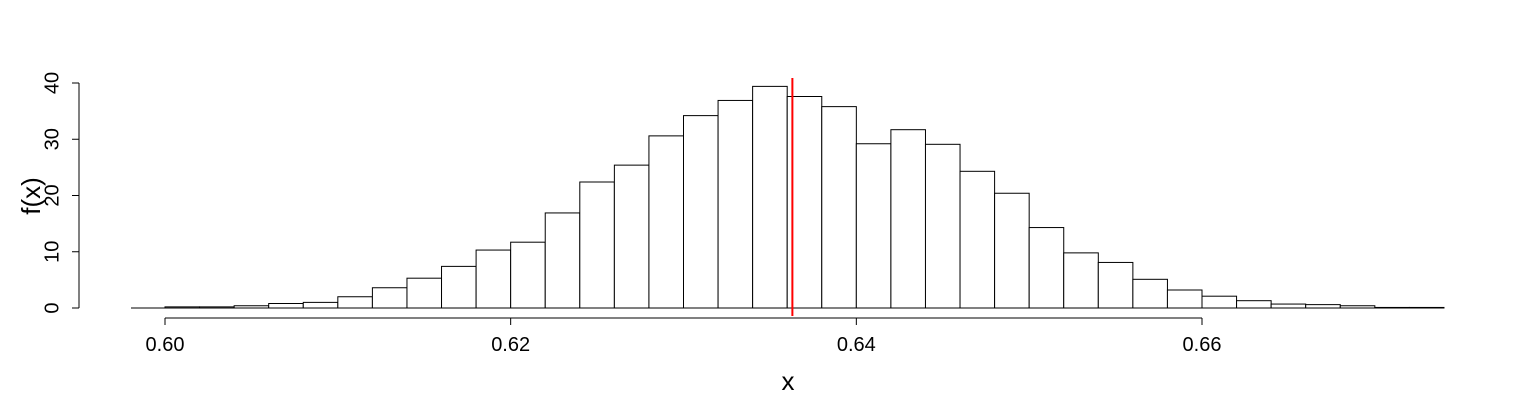  I want to click on x-tick-label: 0.64, so click(856, 345).